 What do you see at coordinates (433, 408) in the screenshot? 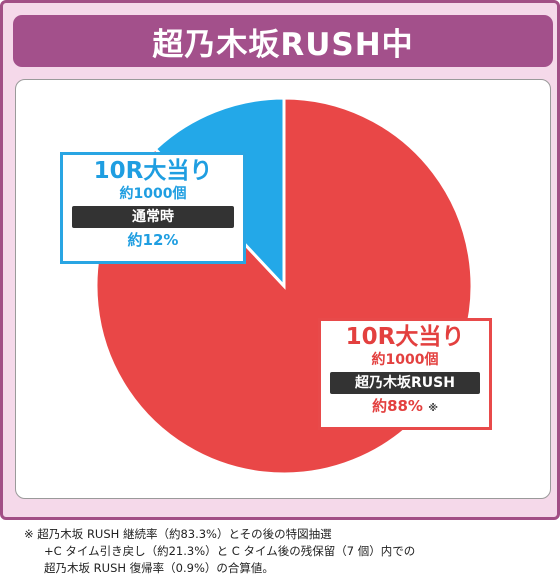
I see `footnote-mark: ※` at bounding box center [433, 408].